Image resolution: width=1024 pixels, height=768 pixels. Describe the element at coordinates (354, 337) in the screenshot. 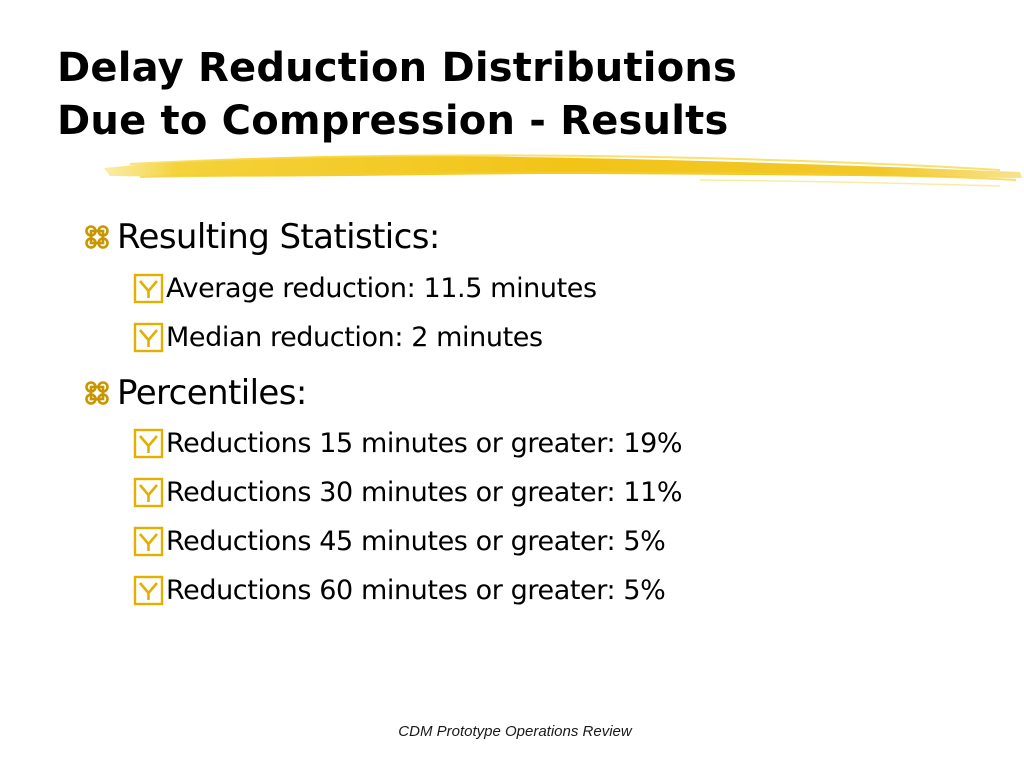

I see `sub-bullet-label: Median reduction: 2 minutes` at that location.